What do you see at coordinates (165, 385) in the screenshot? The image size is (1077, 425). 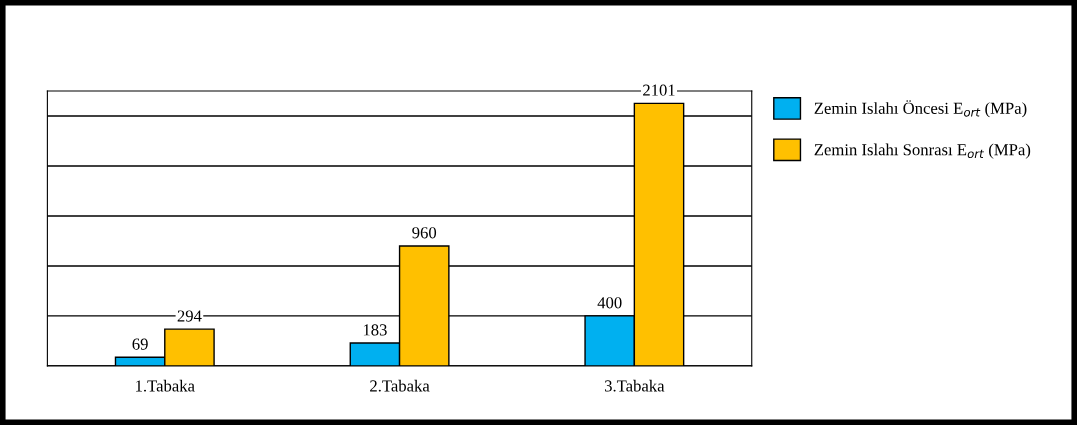 I see `x-tick-label: 1.Tabaka` at bounding box center [165, 385].